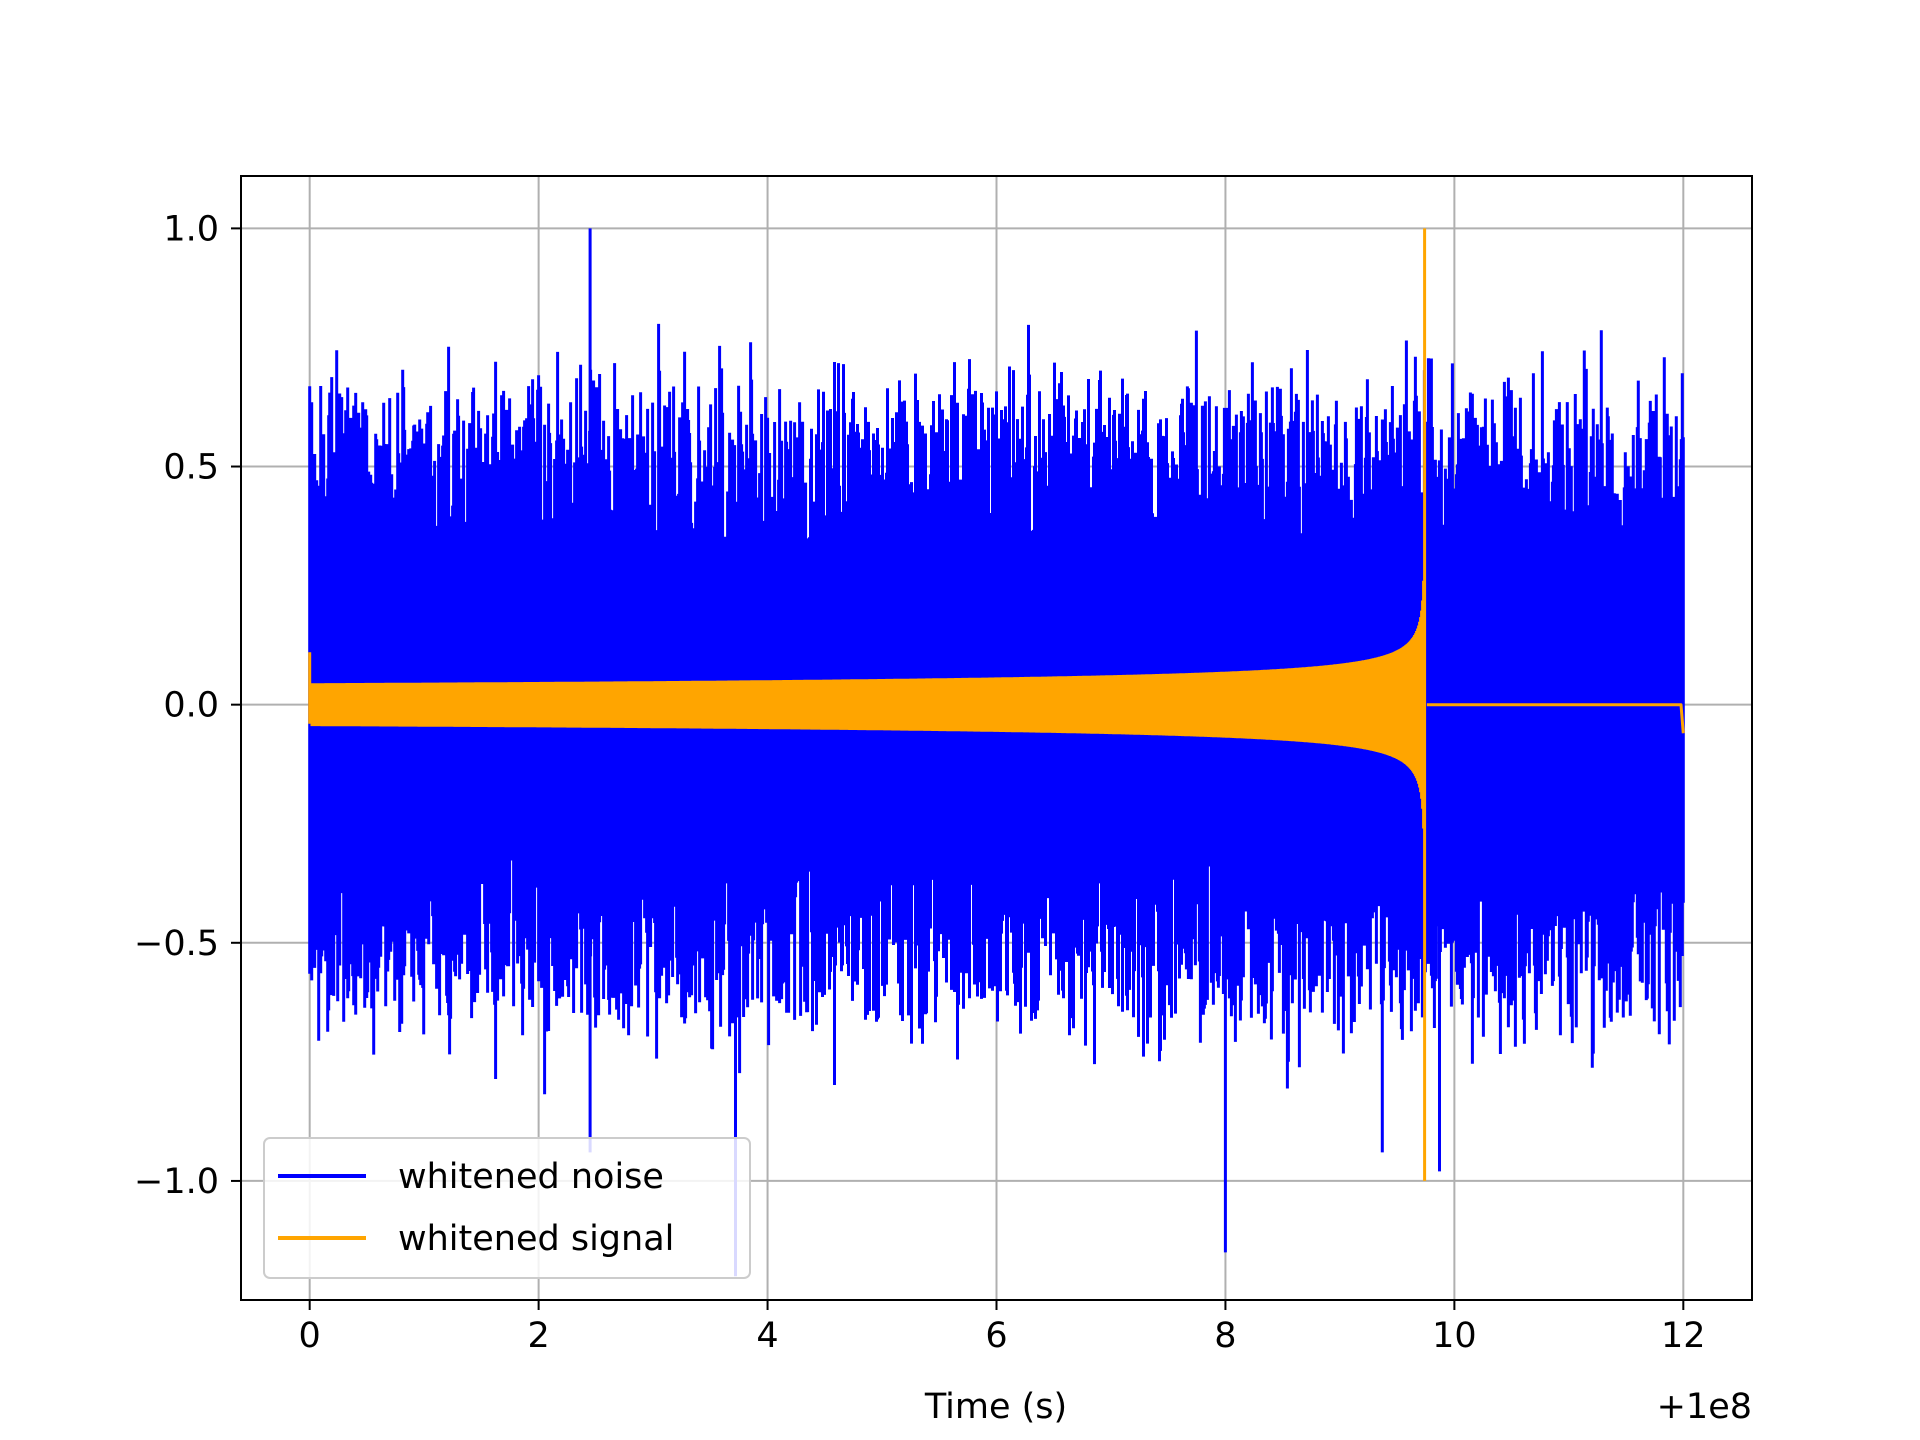 The width and height of the screenshot is (1920, 1440). What do you see at coordinates (995, 1407) in the screenshot?
I see `x-axis-label: Time (s)` at bounding box center [995, 1407].